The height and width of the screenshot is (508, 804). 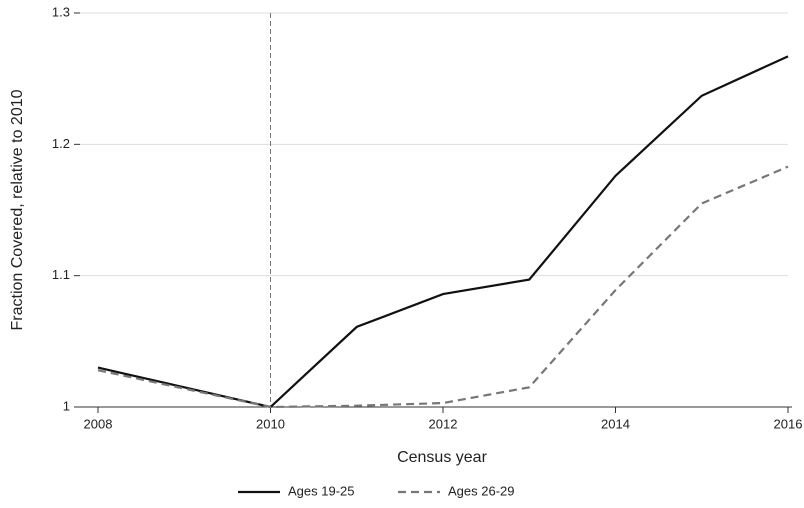 I want to click on legend-label: Ages 26-29, so click(x=481, y=490).